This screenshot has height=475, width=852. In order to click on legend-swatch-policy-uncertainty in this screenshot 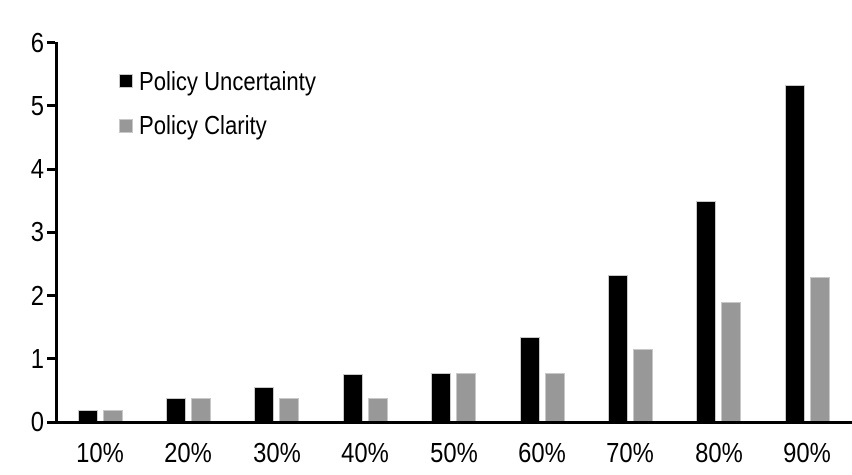, I will do `click(126, 81)`.